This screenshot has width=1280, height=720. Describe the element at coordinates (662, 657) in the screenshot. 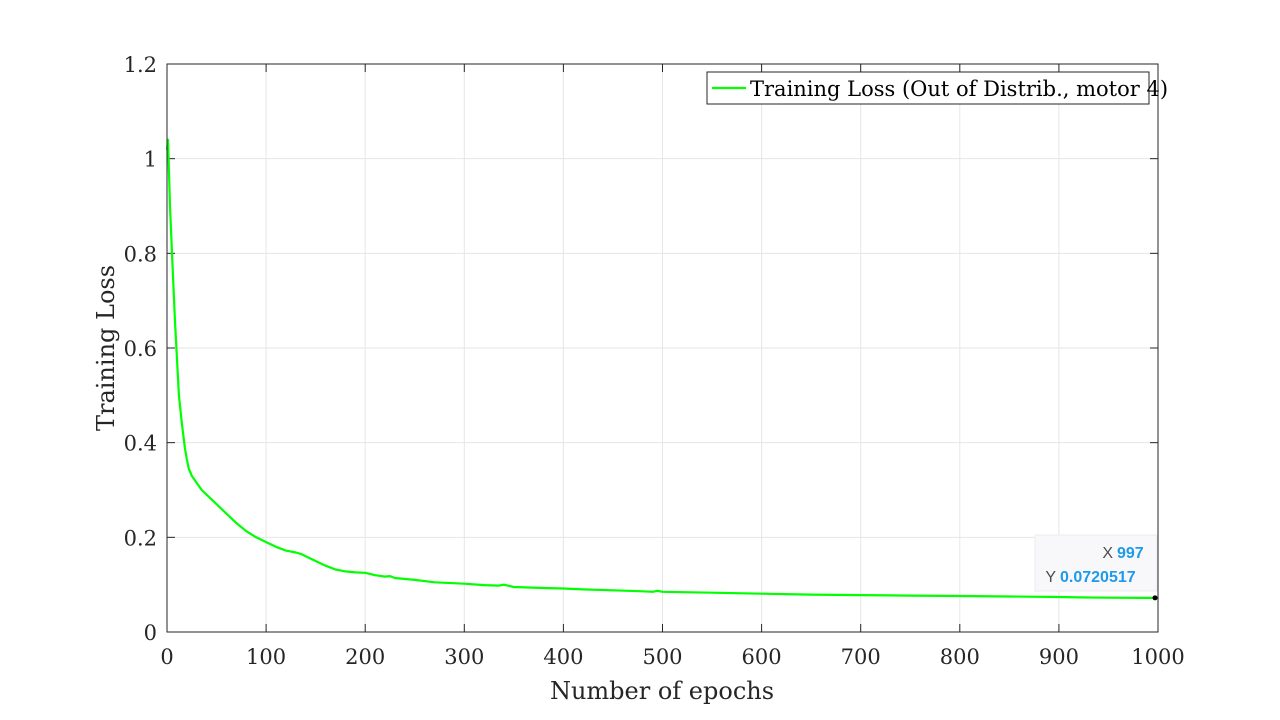

I see `x-tick-label: 500` at that location.